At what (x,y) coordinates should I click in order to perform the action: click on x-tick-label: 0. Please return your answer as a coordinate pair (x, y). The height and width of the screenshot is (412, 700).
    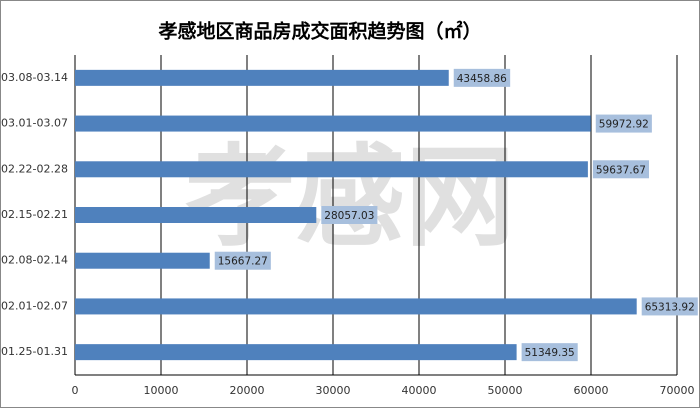
    Looking at the image, I should click on (75, 390).